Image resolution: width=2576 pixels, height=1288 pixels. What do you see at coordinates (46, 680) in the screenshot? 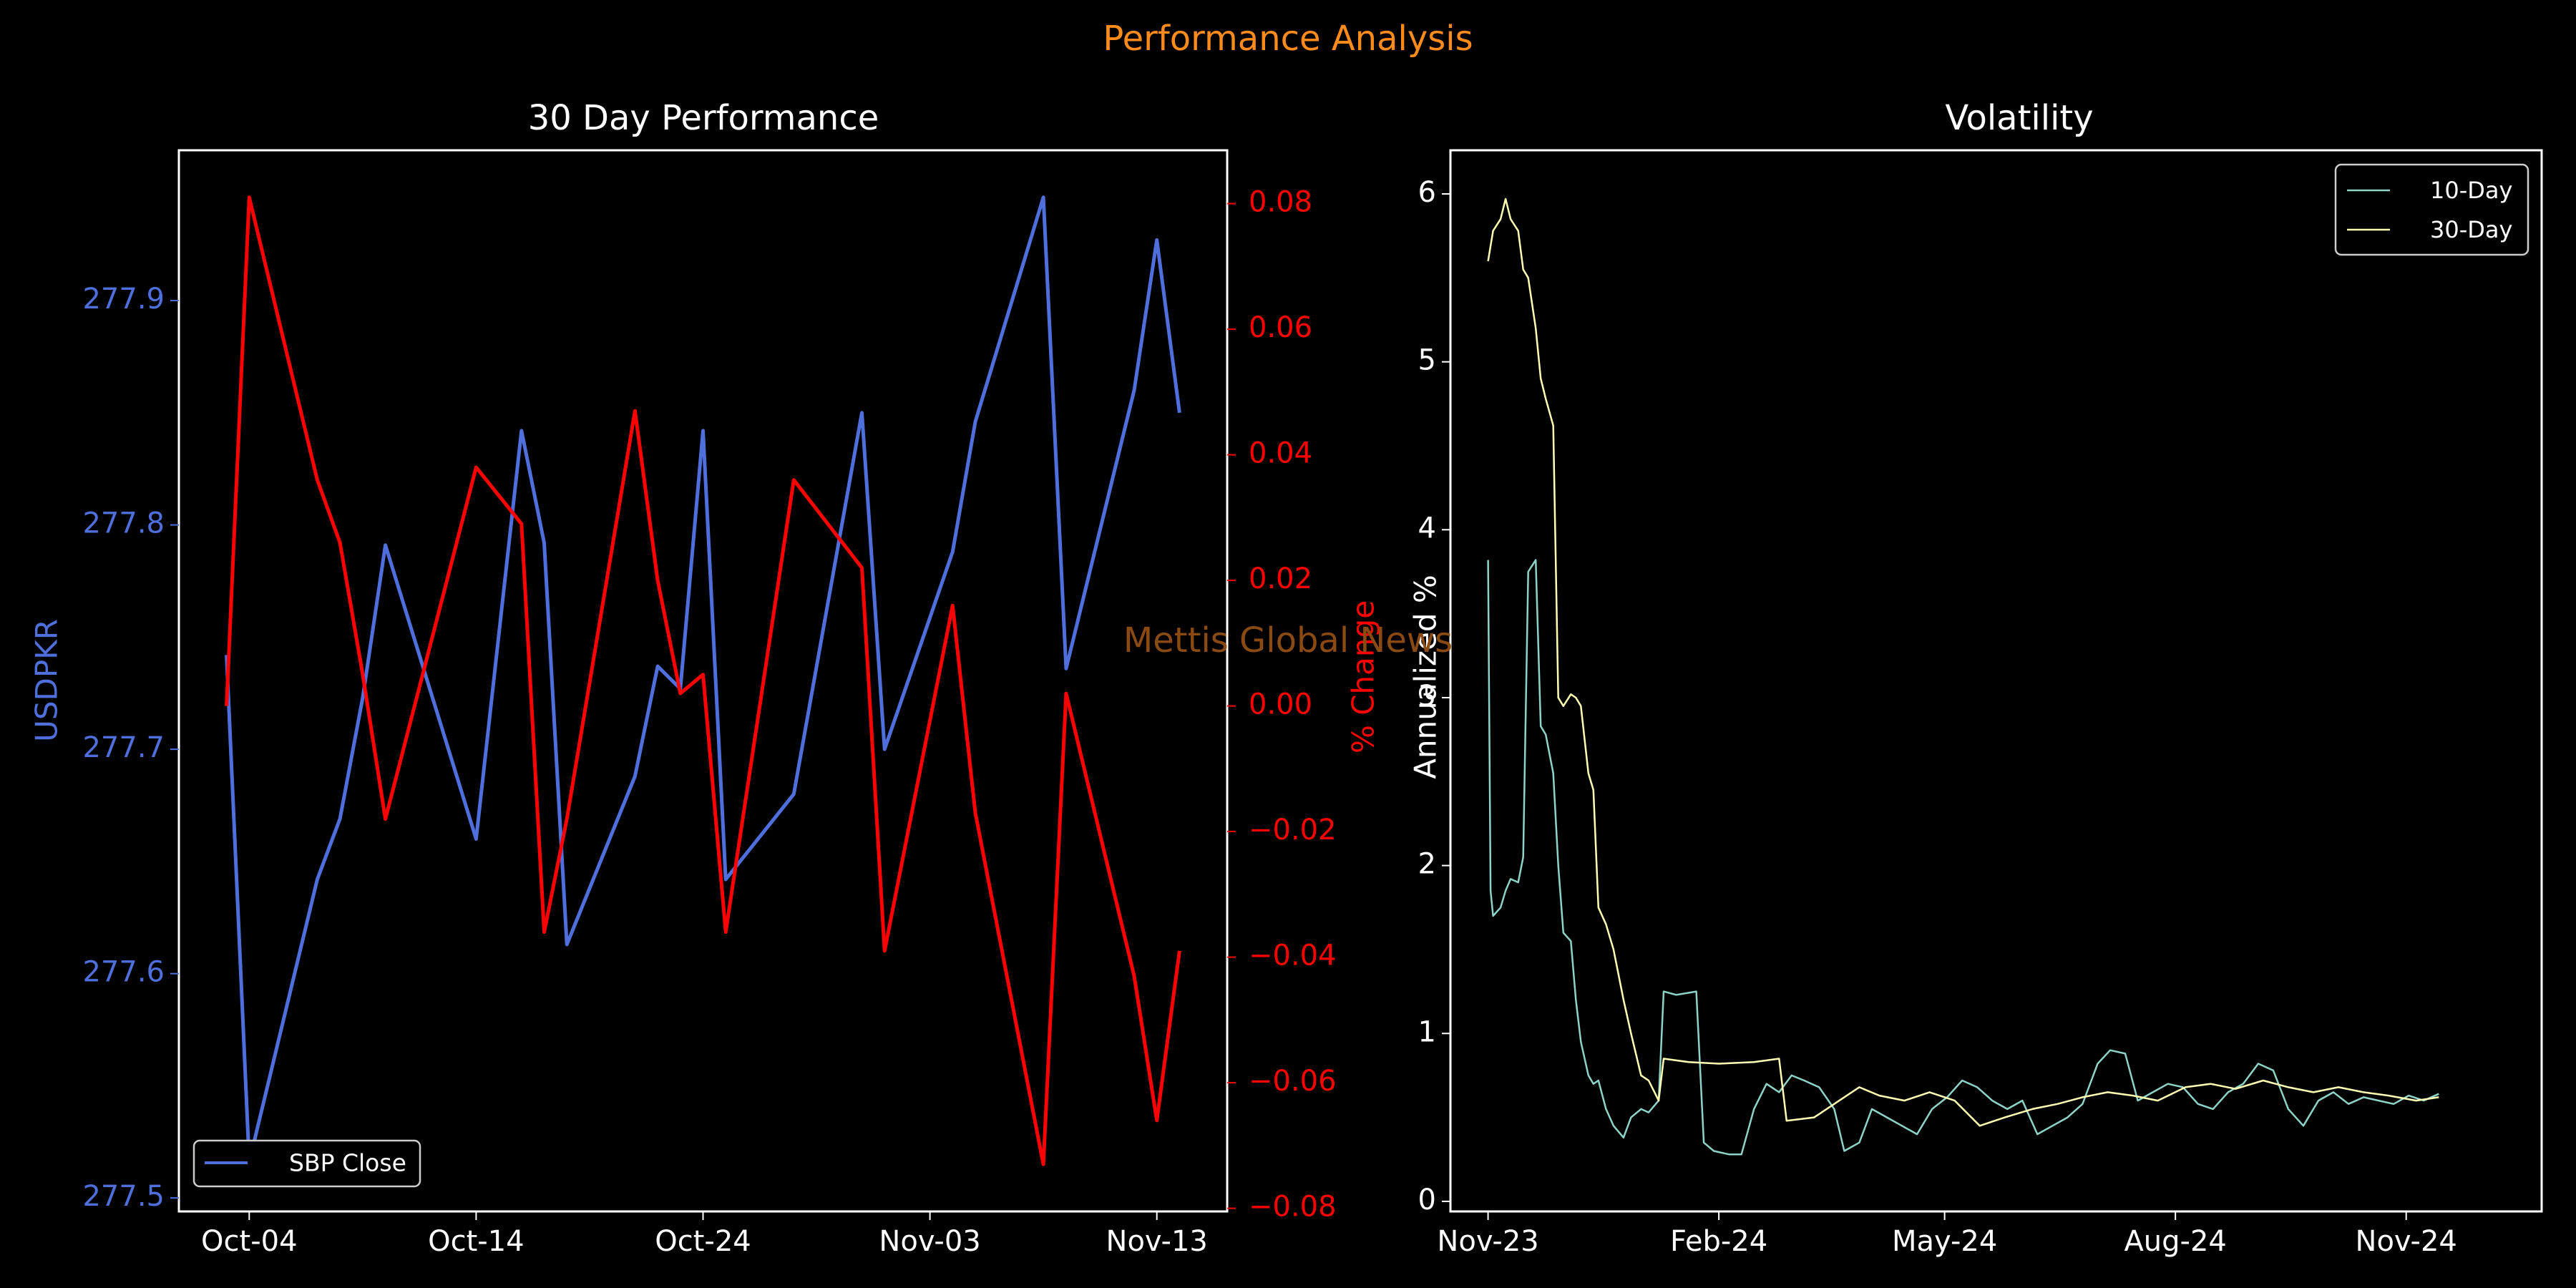
I see `performance-y-axis-label: USDPKR` at bounding box center [46, 680].